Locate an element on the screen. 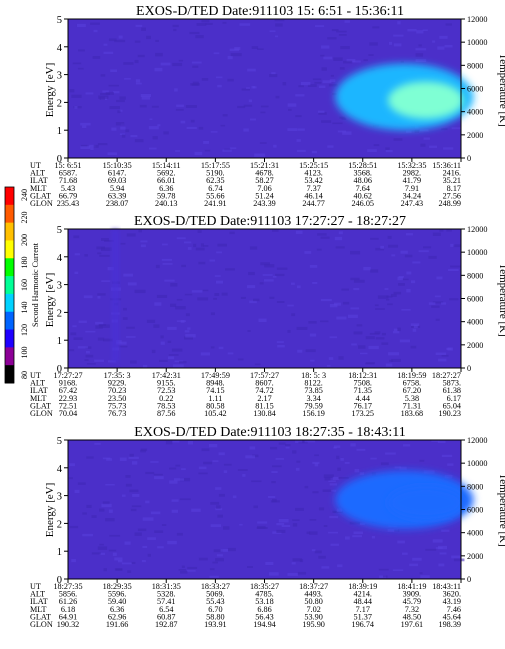 Image resolution: width=505 pixels, height=649 pixels. colorbar-tick-label: 180 is located at coordinates (24, 263).